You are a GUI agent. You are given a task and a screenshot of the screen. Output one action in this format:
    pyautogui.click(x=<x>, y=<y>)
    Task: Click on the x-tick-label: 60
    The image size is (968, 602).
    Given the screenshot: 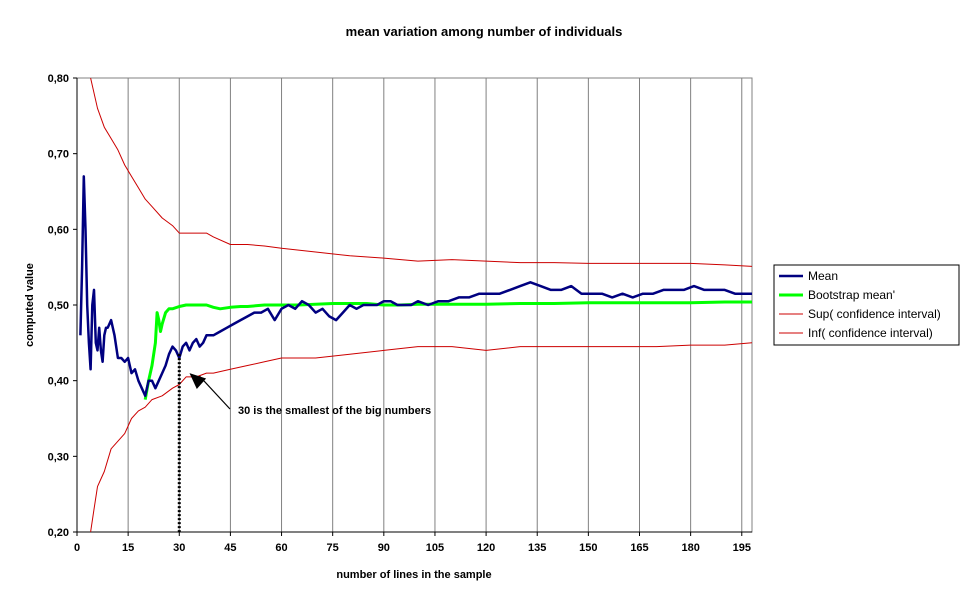 What is the action you would take?
    pyautogui.click(x=281, y=548)
    